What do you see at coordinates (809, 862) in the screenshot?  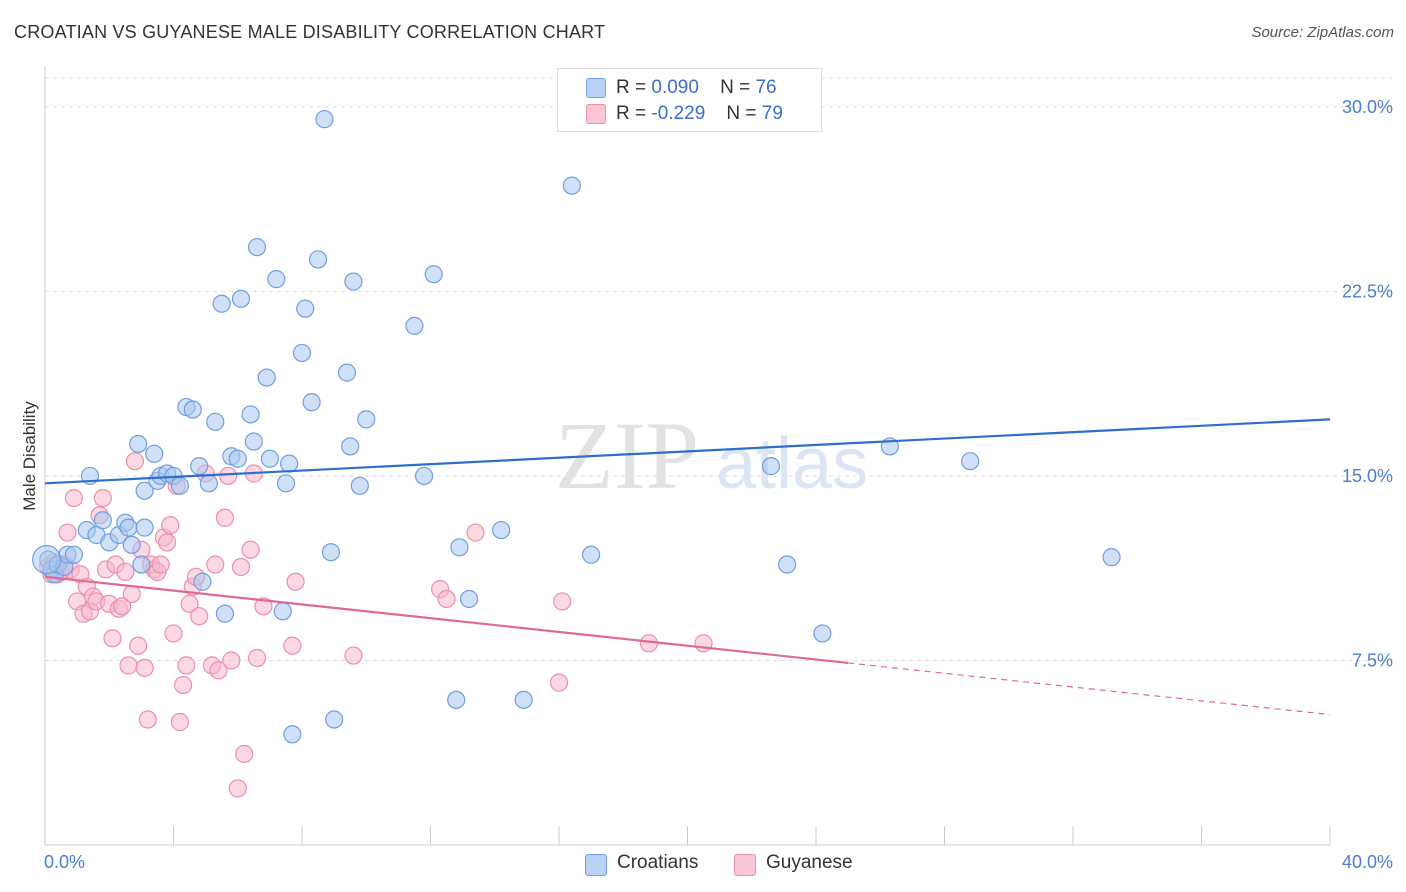 I see `legend-label-guyanese: Guyanese` at bounding box center [809, 862].